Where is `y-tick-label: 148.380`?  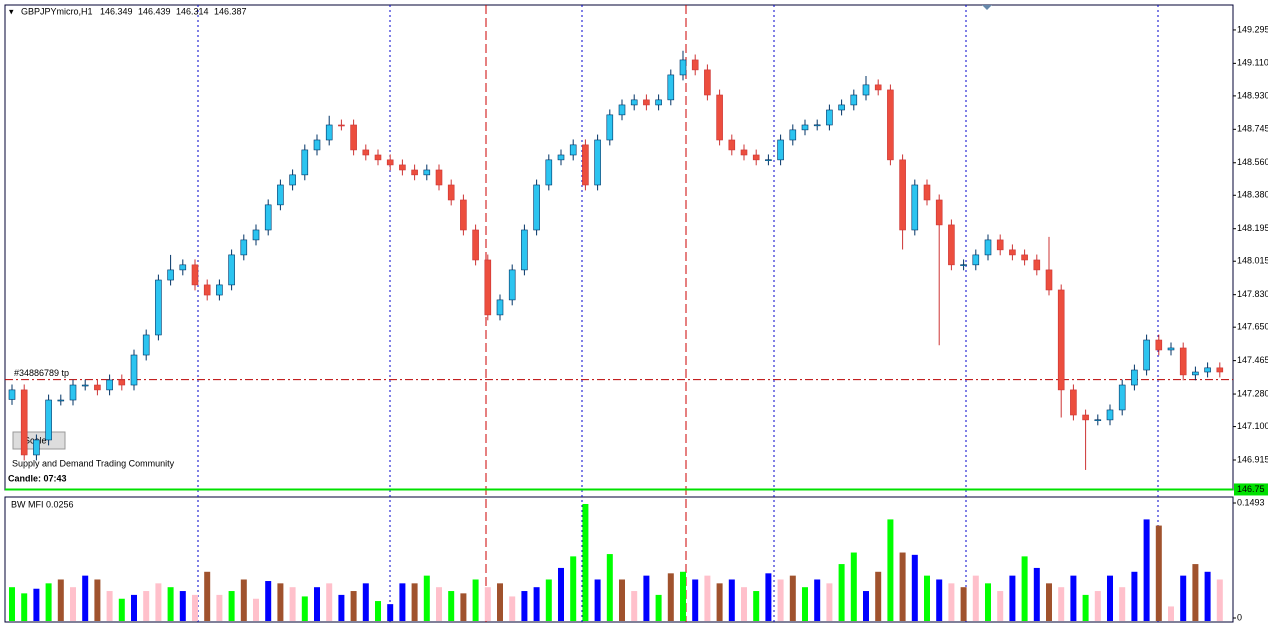 y-tick-label: 148.380 is located at coordinates (1252, 195).